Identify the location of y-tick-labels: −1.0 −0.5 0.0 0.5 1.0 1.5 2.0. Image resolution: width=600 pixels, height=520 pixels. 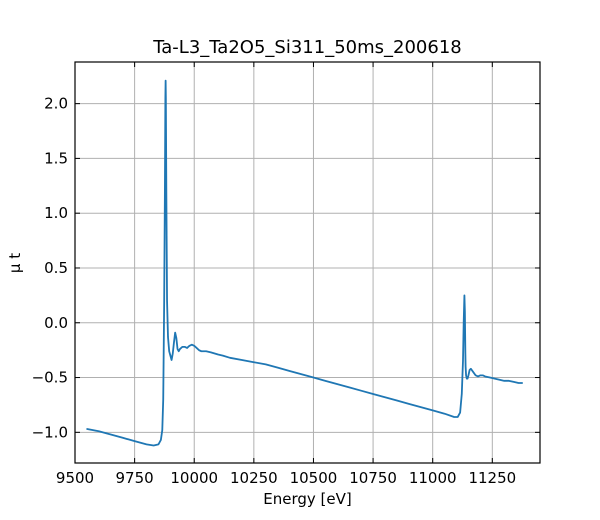
(50, 268).